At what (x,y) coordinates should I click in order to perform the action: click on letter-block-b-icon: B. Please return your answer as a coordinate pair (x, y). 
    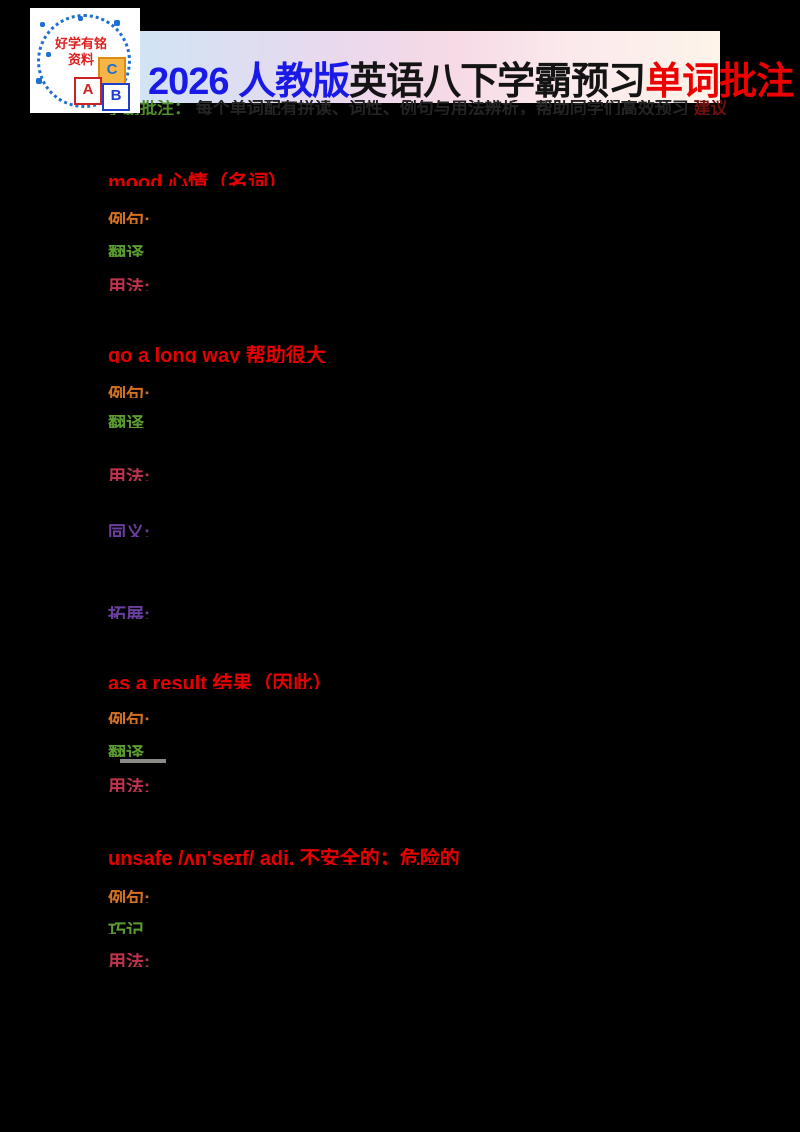
    Looking at the image, I should click on (116, 97).